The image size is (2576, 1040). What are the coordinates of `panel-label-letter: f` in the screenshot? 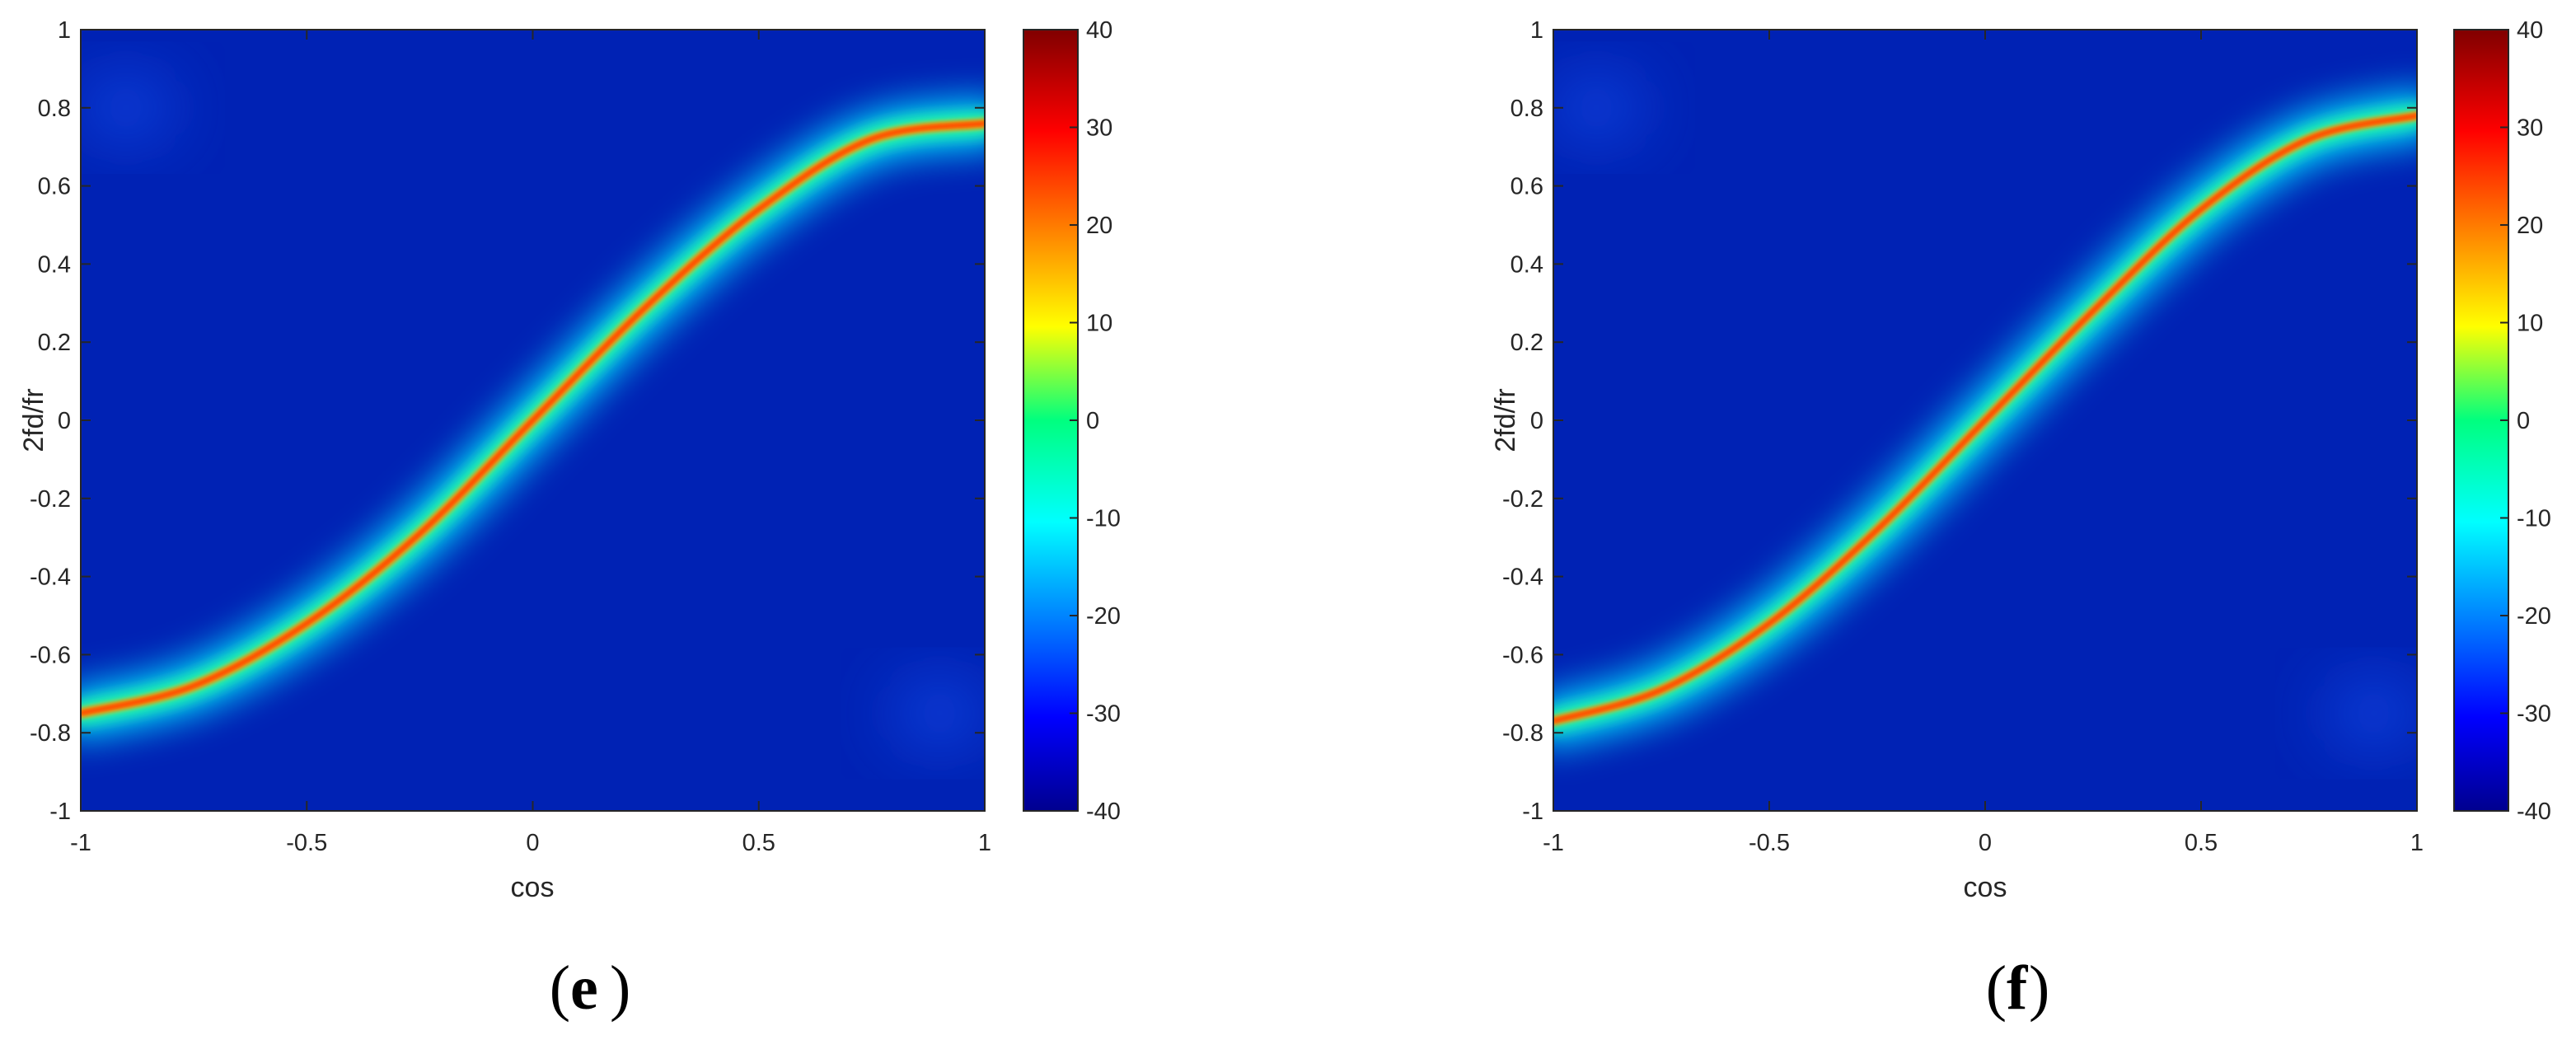 It's located at (2018, 988).